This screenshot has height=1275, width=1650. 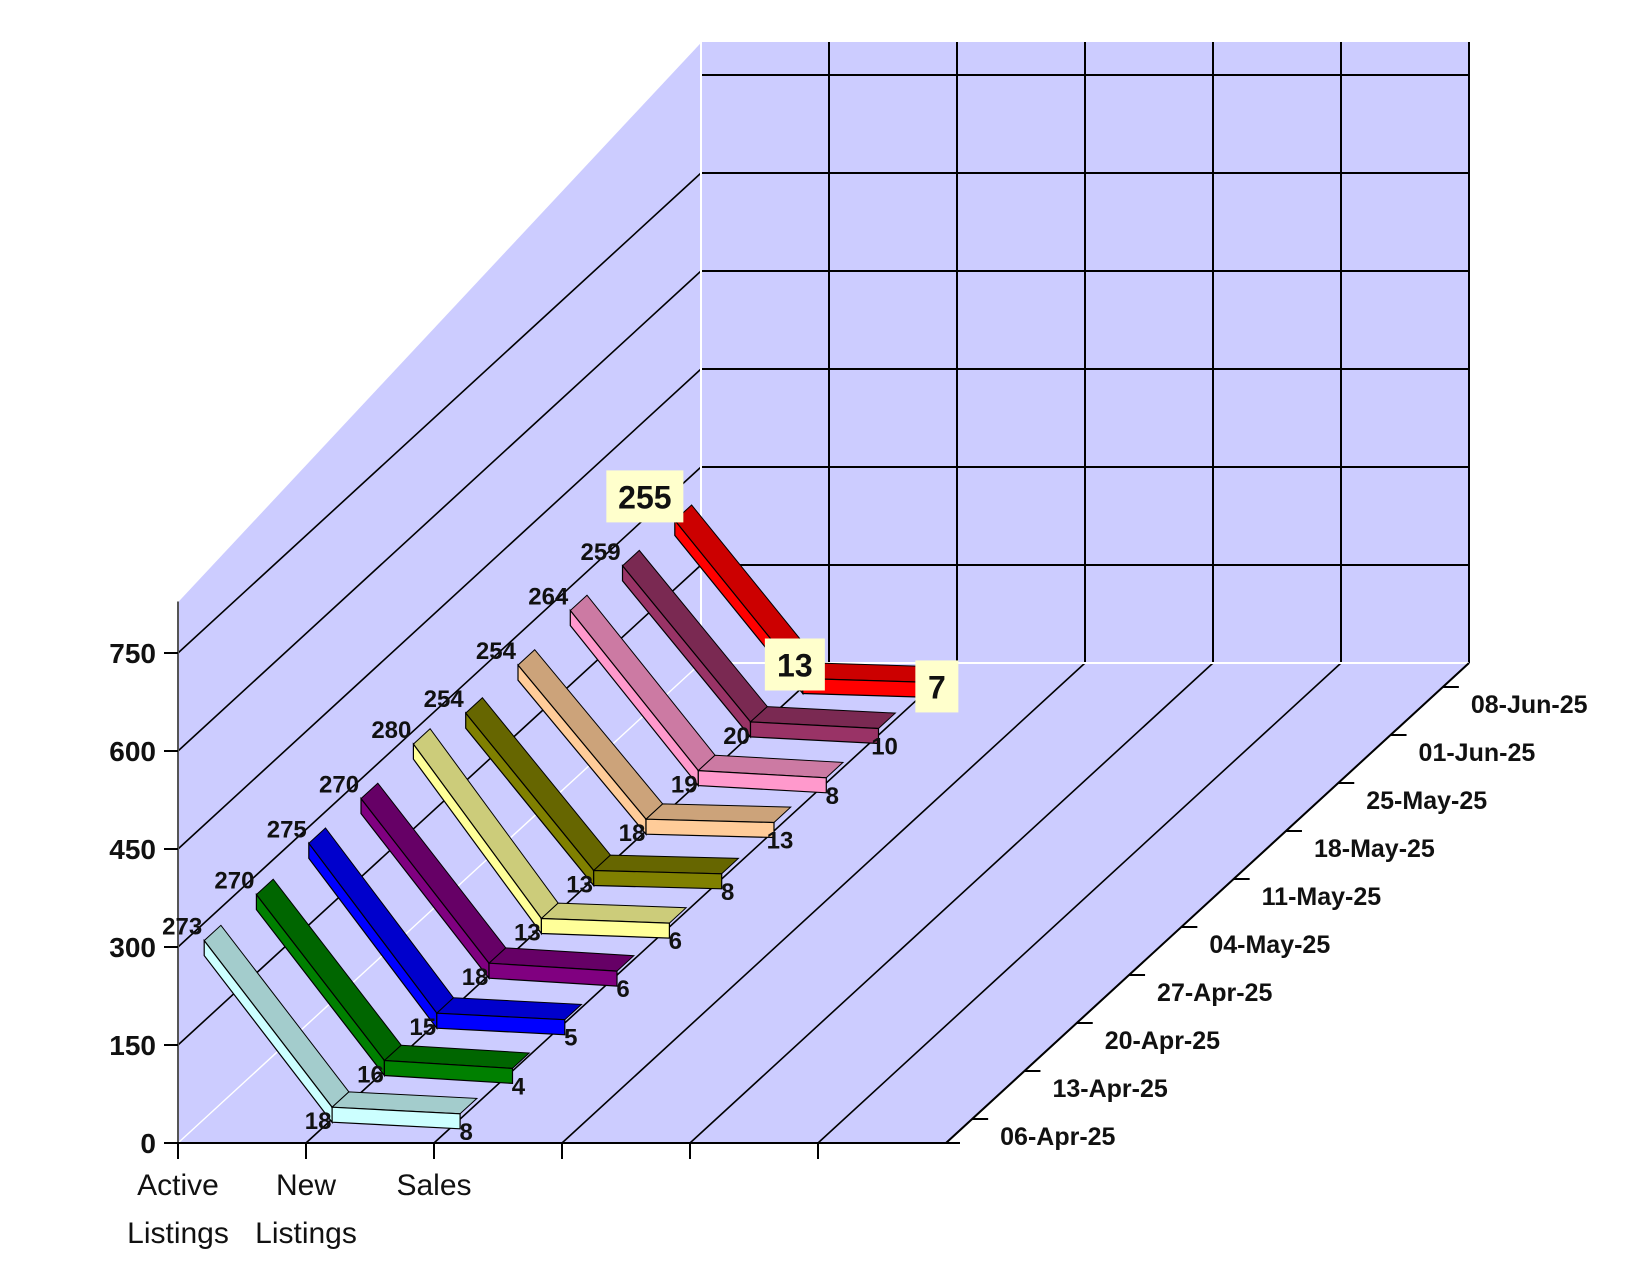 What do you see at coordinates (548, 597) in the screenshot?
I see `data-label: 264` at bounding box center [548, 597].